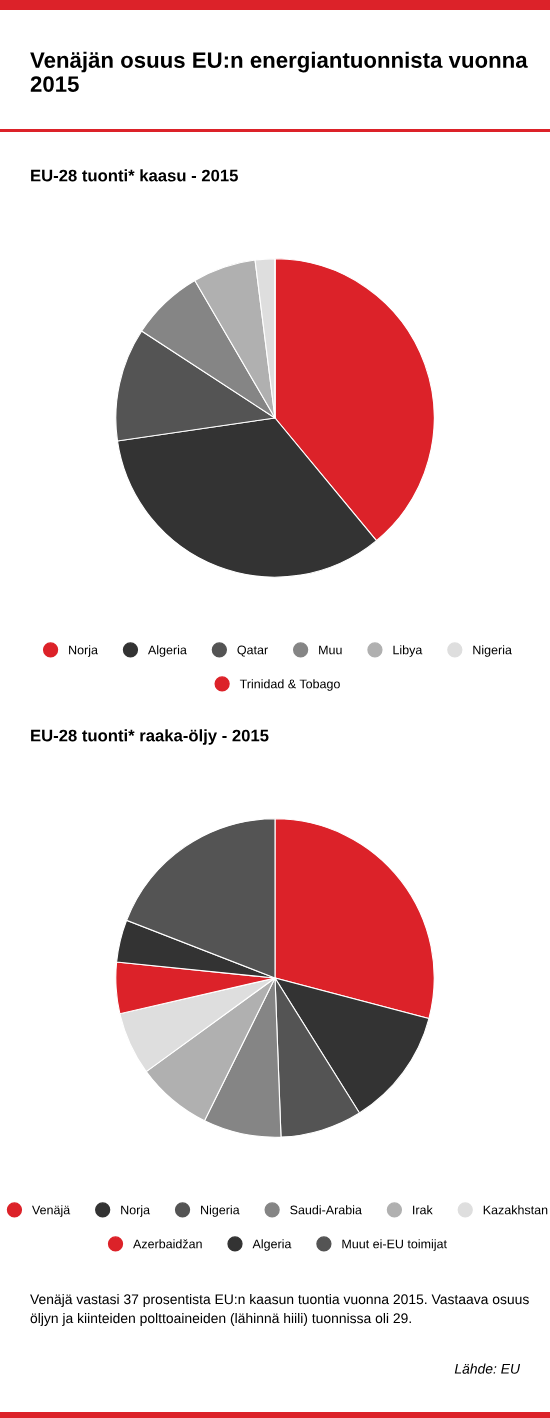 This screenshot has height=1418, width=550. Describe the element at coordinates (51, 1211) in the screenshot. I see `legend-label: Venäjä` at that location.